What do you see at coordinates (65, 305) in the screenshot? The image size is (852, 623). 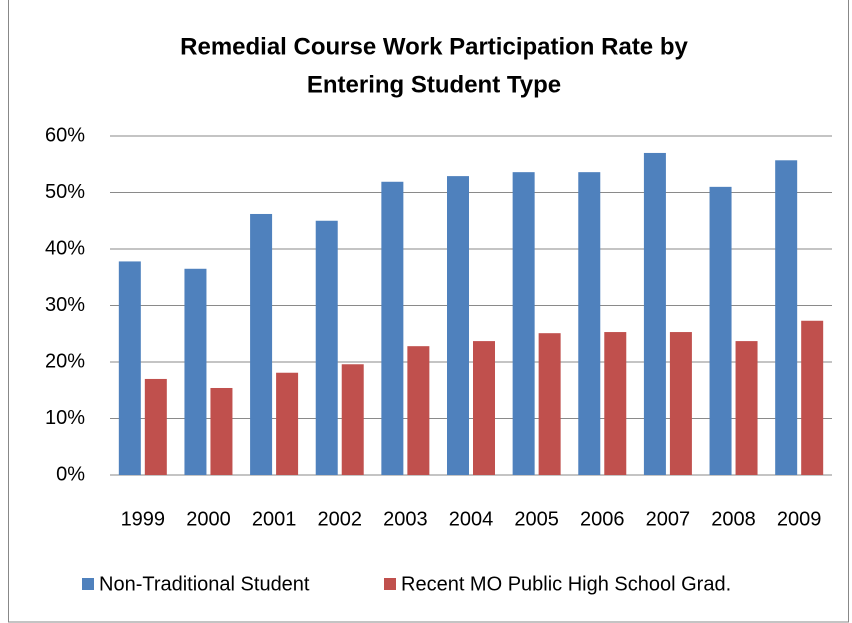 I see `y-tick-label: 30%` at bounding box center [65, 305].